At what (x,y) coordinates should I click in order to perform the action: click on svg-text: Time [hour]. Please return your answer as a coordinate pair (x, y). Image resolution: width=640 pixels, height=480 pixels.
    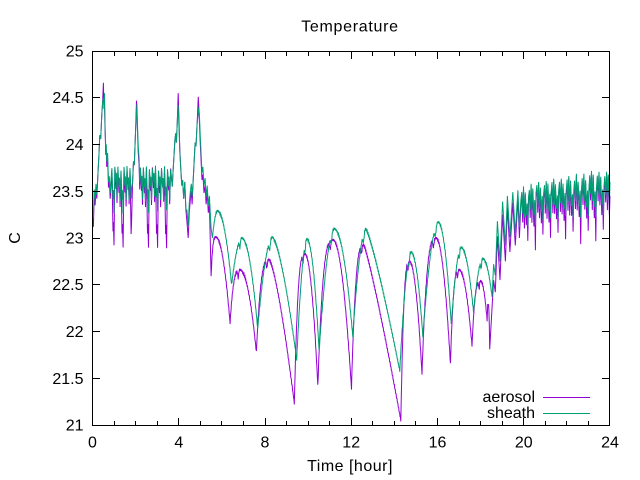
    Looking at the image, I should click on (350, 466).